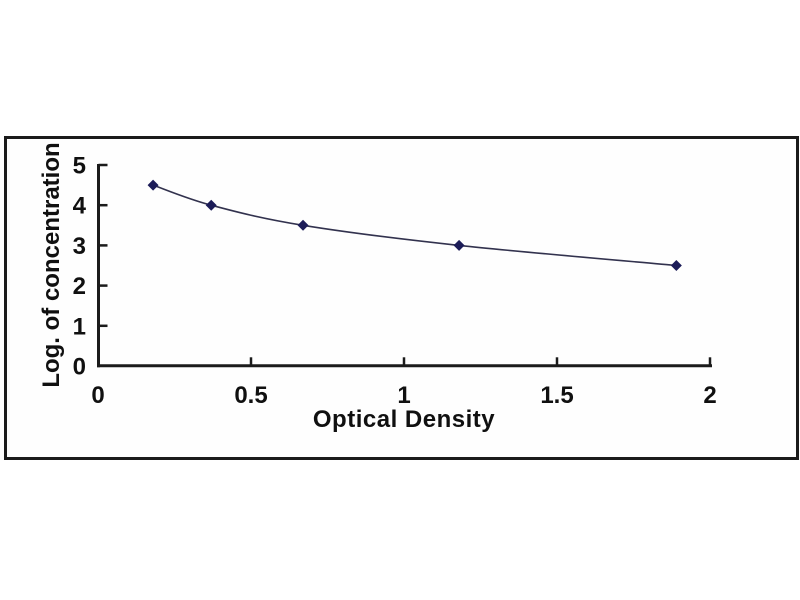 This screenshot has height=600, width=800. What do you see at coordinates (414, 225) in the screenshot?
I see `standard-curve-line` at bounding box center [414, 225].